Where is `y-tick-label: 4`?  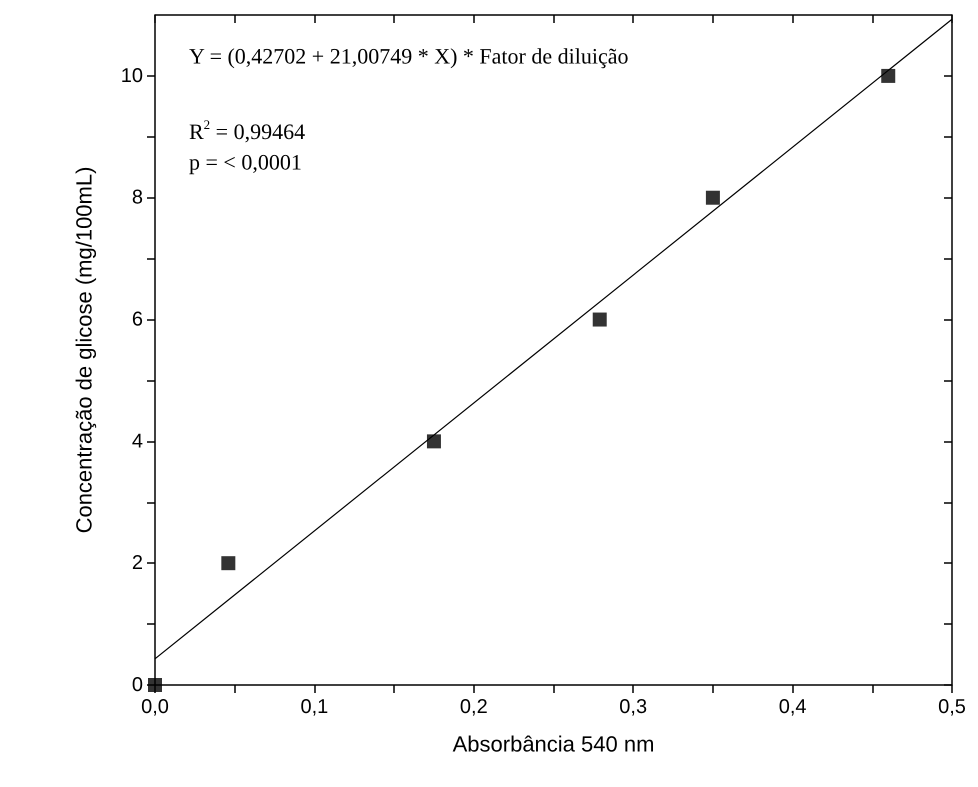 y-tick-label: 4 is located at coordinates (137, 441).